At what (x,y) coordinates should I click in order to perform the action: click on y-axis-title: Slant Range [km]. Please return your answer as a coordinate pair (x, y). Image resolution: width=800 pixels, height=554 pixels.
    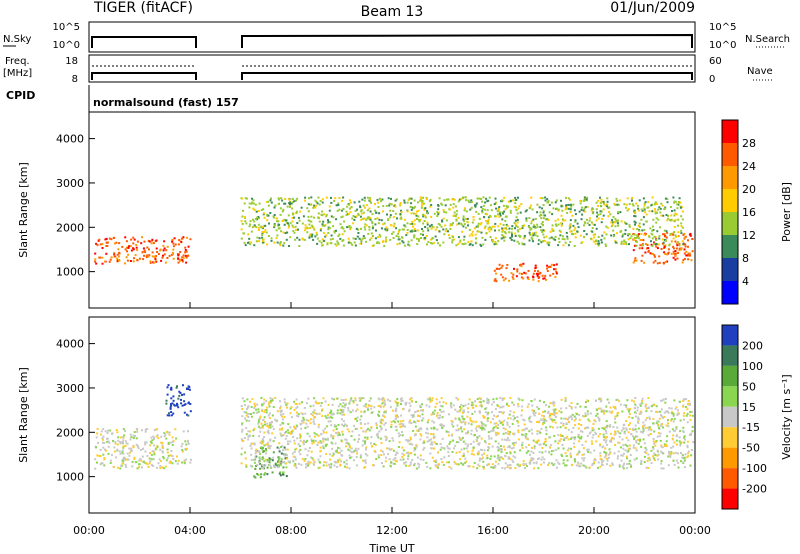
    Looking at the image, I should click on (23, 210).